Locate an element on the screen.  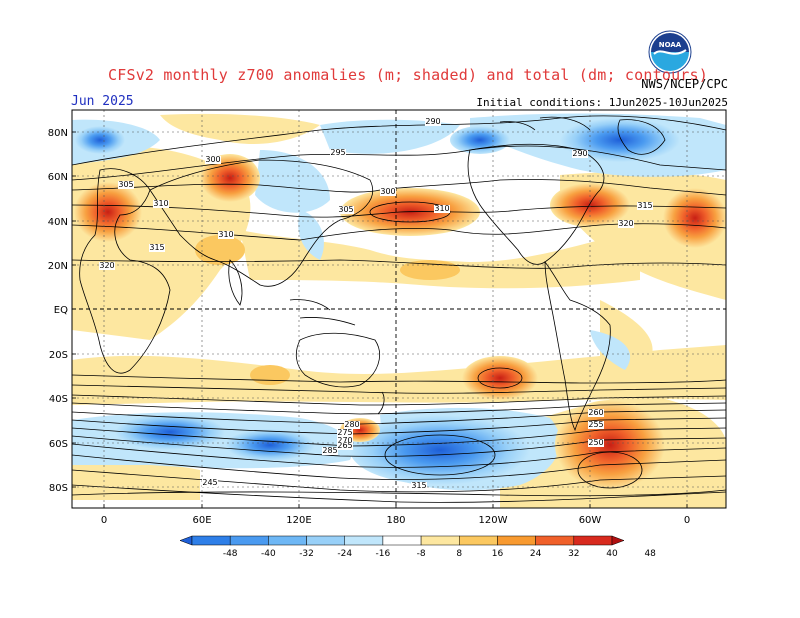
contour-label: 285 is located at coordinates (329, 450).